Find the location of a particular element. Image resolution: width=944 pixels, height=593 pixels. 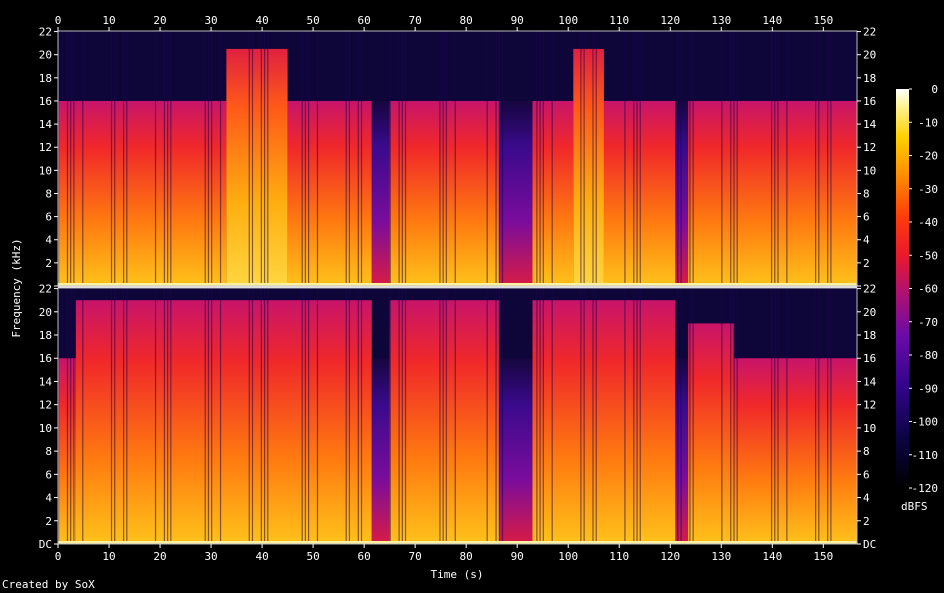

y-tick-label: 14 is located at coordinates (46, 381).